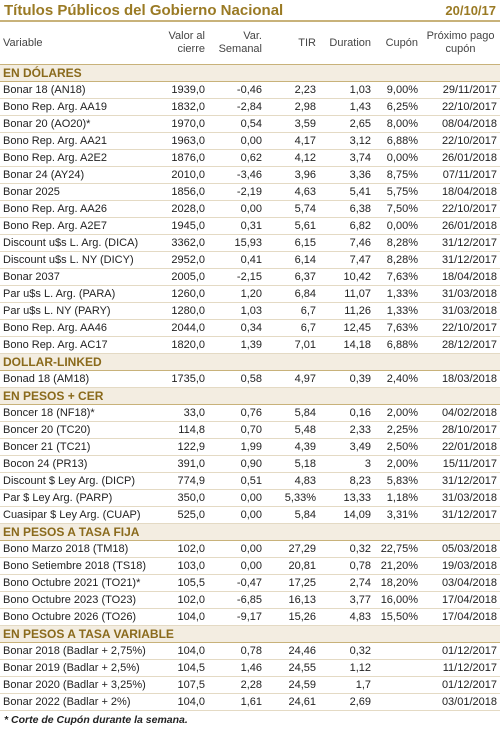 The image size is (500, 730). Describe the element at coordinates (346, 498) in the screenshot. I see `cell: 13,33` at that location.